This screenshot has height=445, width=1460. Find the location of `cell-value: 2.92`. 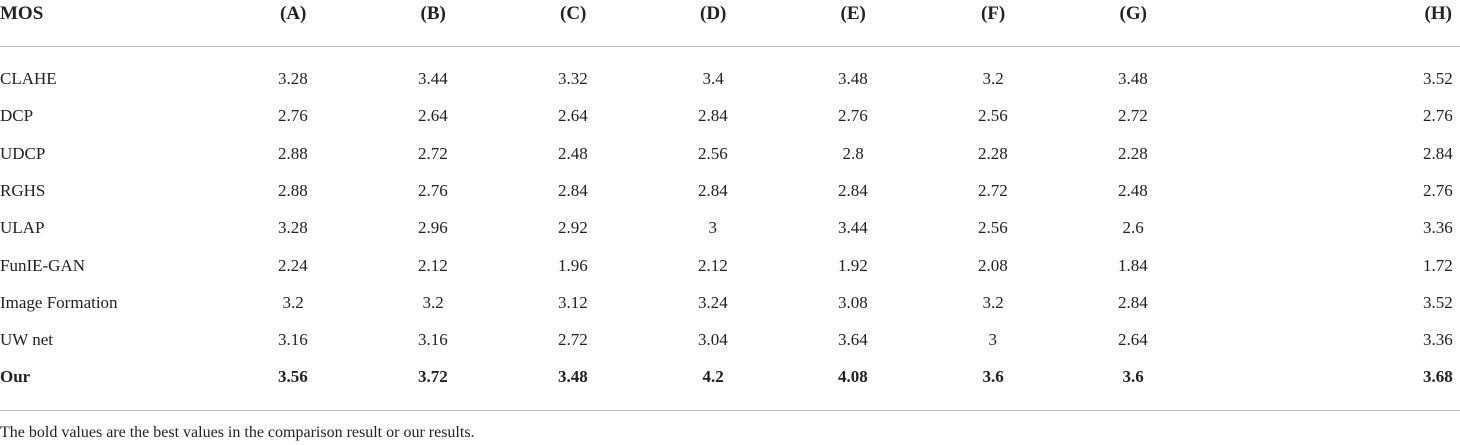

cell-value: 2.92 is located at coordinates (573, 228).